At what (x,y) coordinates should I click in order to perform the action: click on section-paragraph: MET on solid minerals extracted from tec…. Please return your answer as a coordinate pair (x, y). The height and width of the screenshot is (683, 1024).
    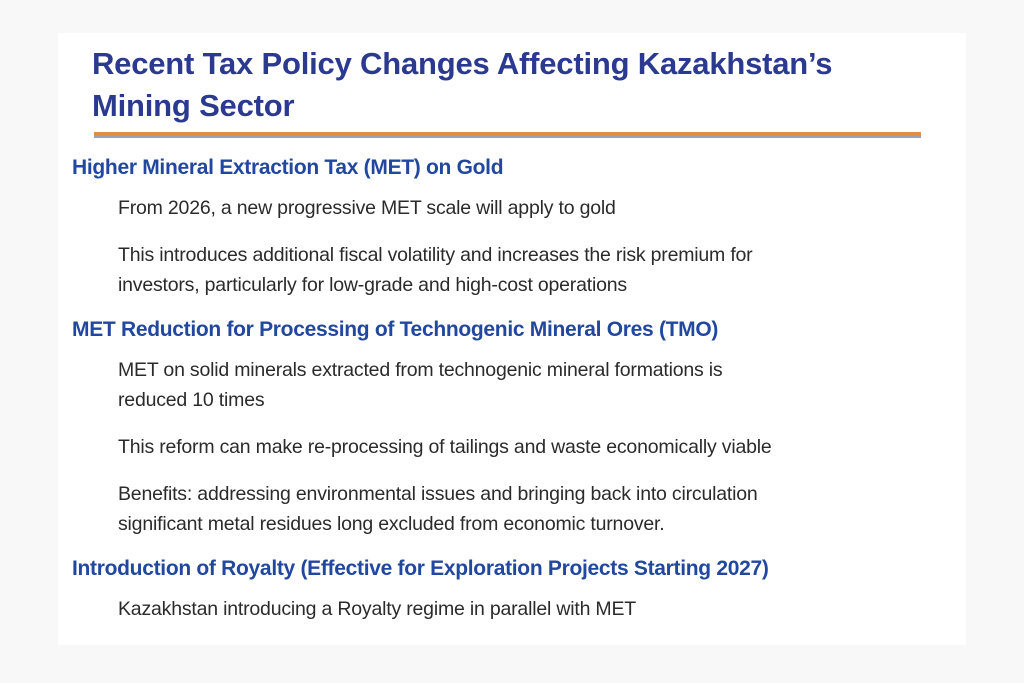
    Looking at the image, I should click on (420, 385).